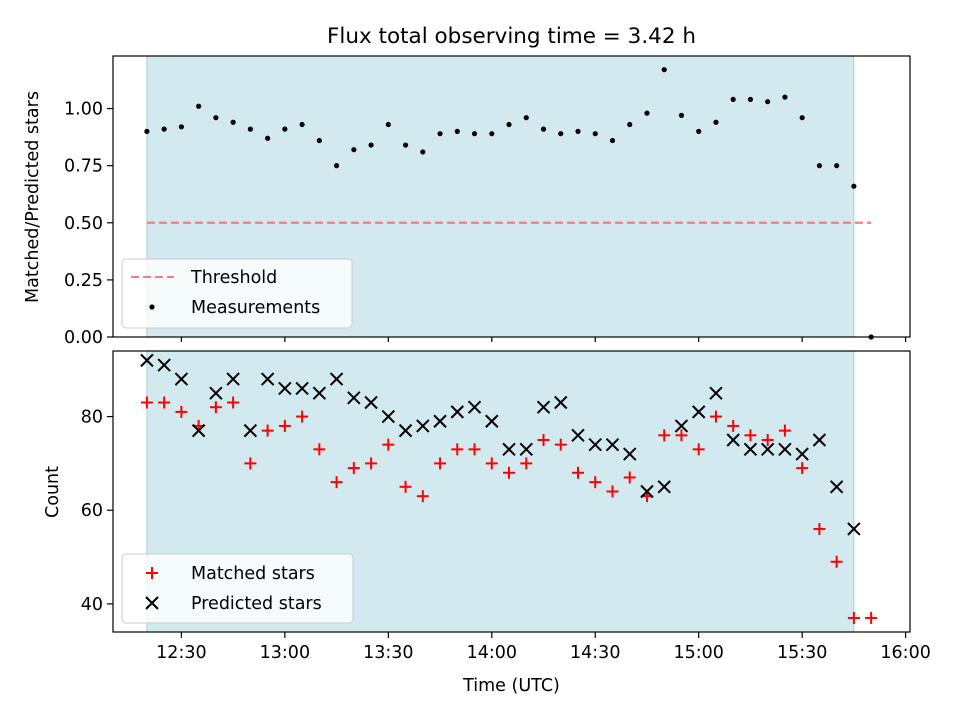 The image size is (960, 724). I want to click on measurements-legend-swatch, so click(152, 307).